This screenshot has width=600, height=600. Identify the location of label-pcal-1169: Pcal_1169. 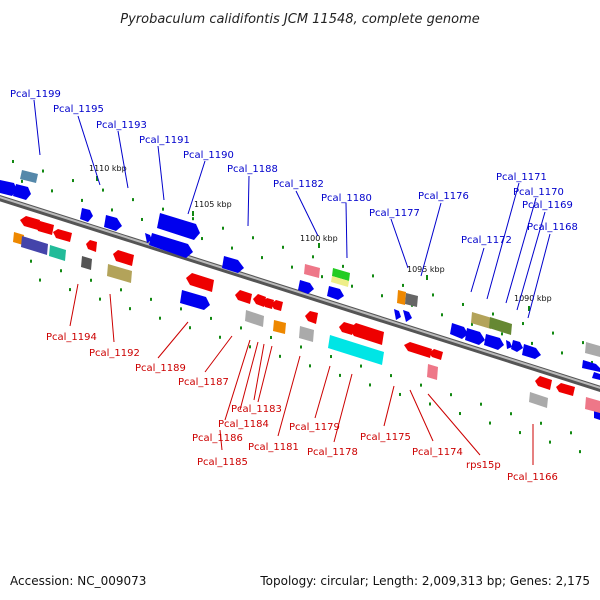
(547, 205).